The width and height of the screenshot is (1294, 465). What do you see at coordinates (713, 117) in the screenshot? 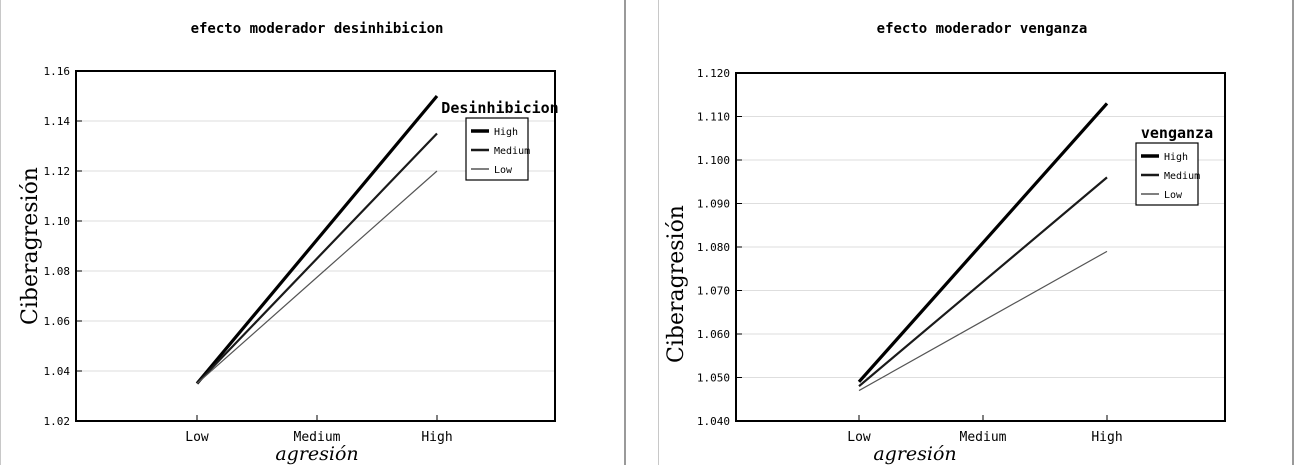
I see `y-tick-label: 1.110` at bounding box center [713, 117].